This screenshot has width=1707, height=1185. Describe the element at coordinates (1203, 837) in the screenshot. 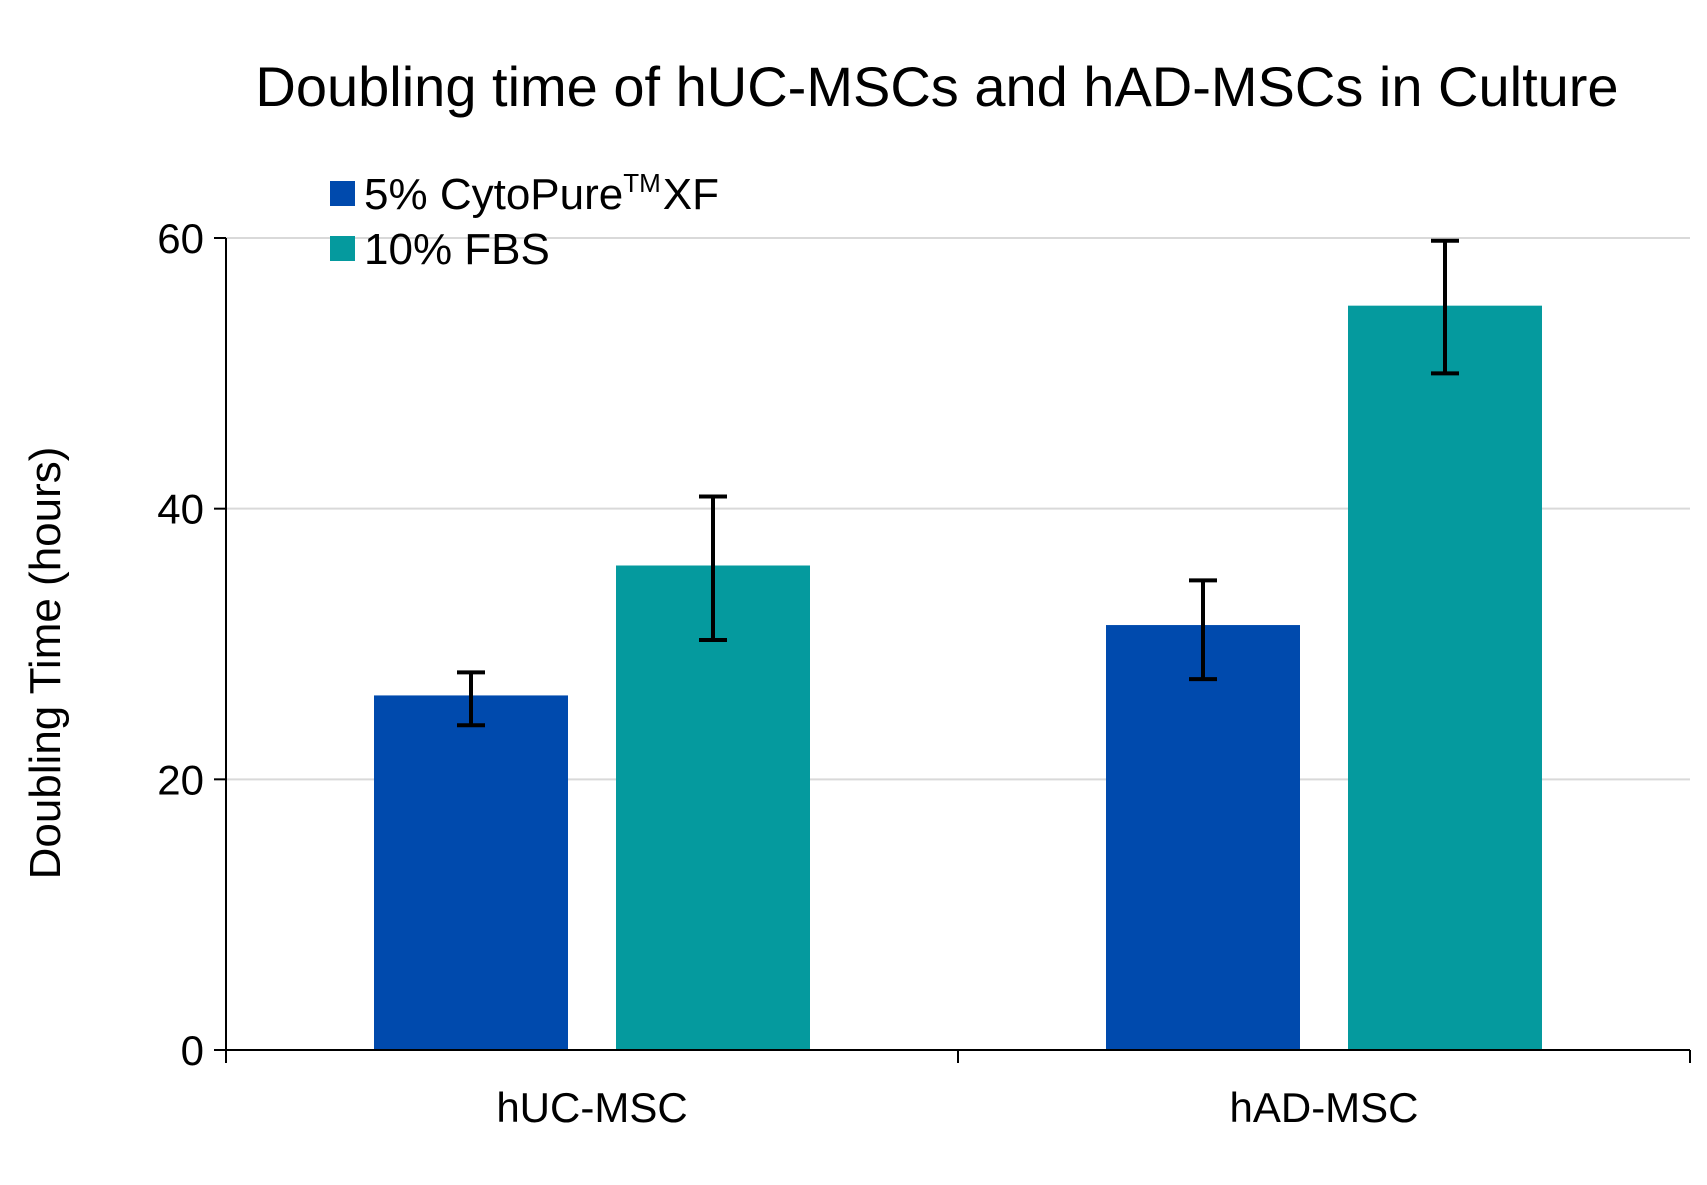

I see `bar-series-0-hAD-MSC` at that location.